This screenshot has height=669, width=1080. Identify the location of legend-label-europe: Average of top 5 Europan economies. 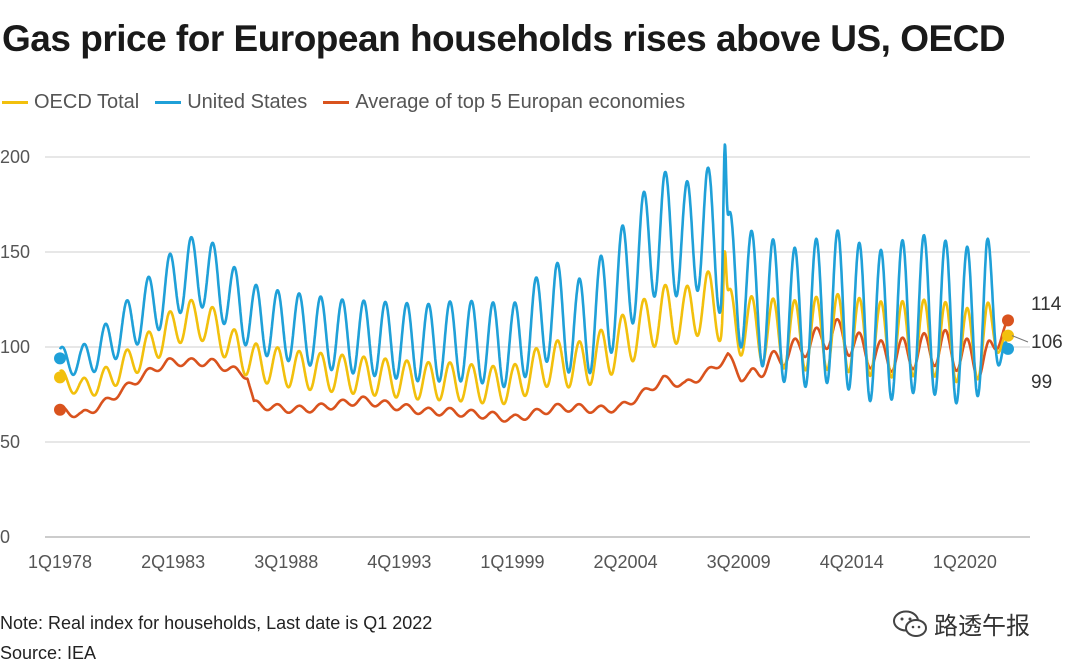
(520, 101).